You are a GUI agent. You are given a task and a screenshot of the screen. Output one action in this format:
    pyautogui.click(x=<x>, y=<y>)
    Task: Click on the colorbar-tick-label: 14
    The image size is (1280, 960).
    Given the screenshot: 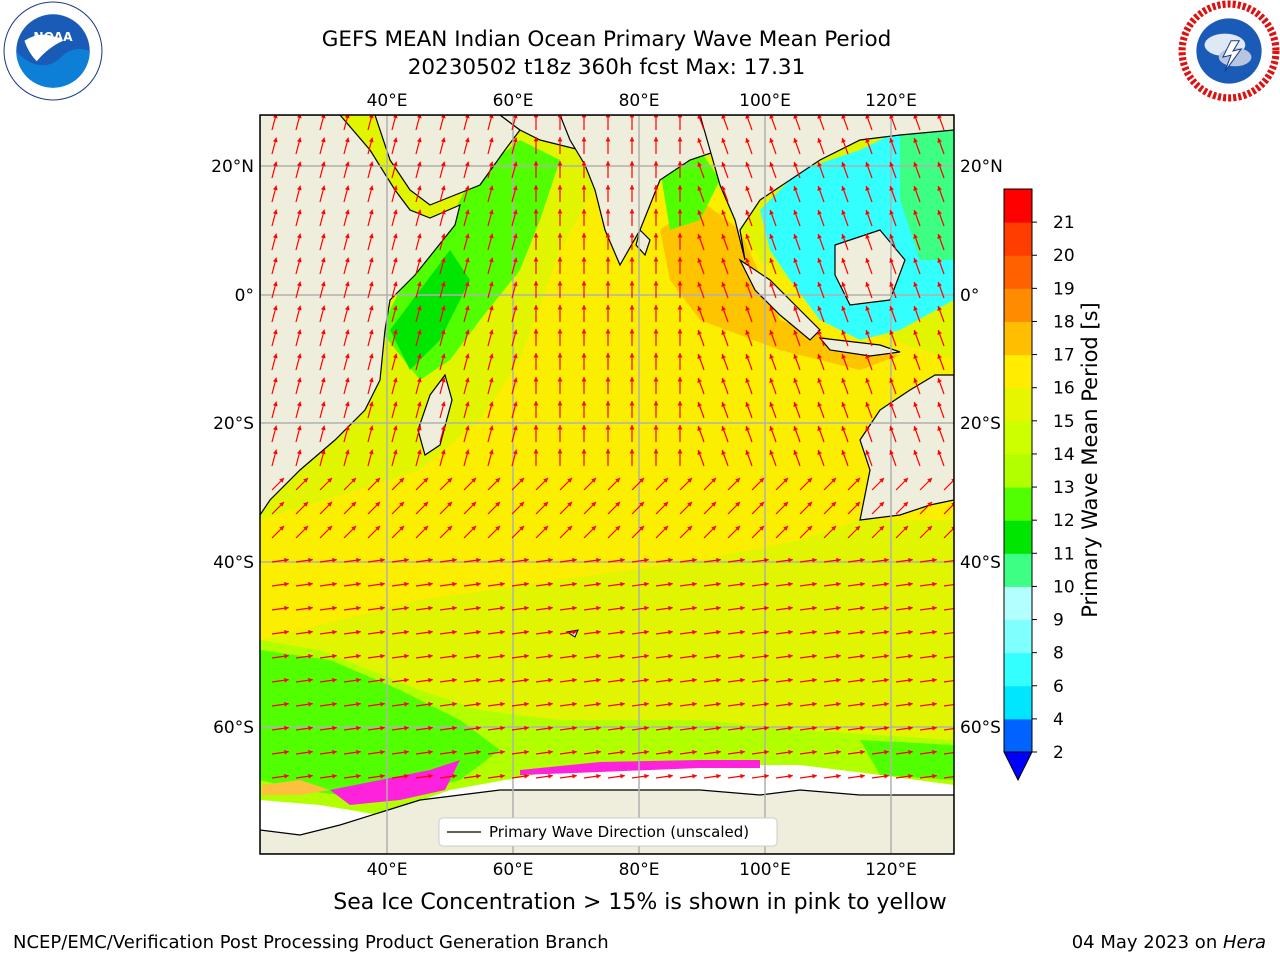 What is the action you would take?
    pyautogui.click(x=1064, y=455)
    